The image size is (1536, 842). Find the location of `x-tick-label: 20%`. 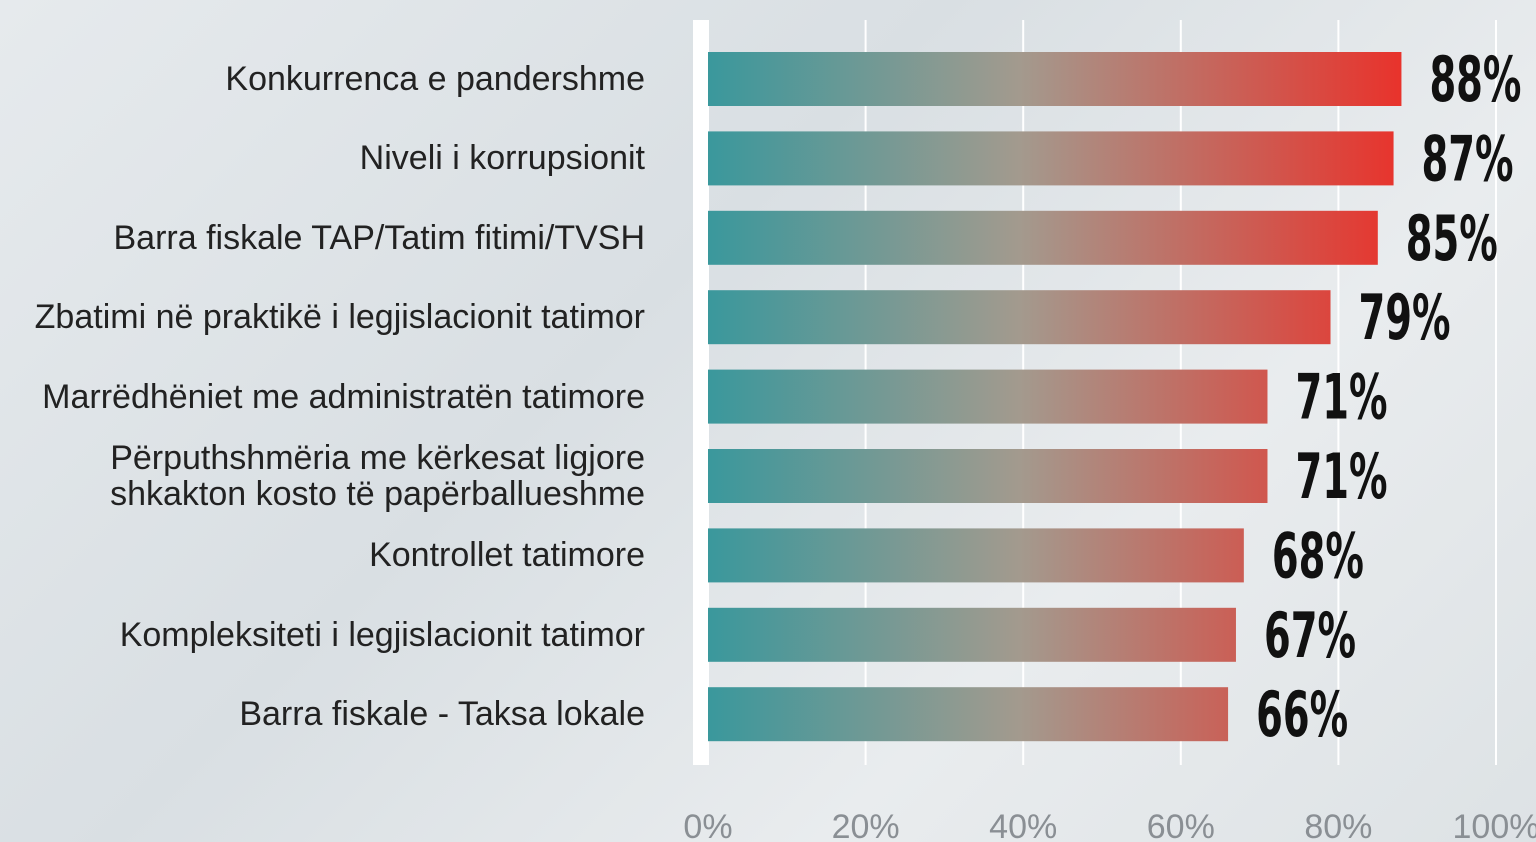

x-tick-label: 20% is located at coordinates (866, 825).